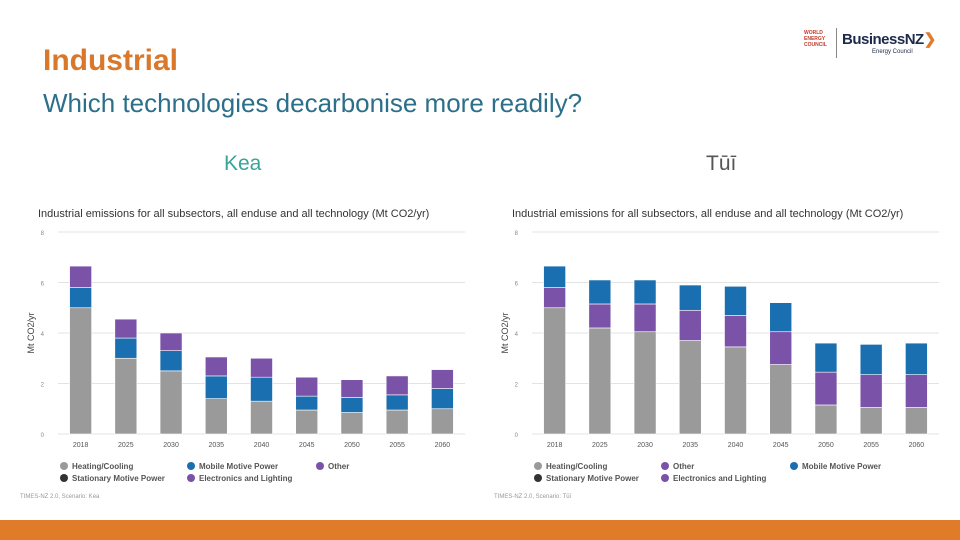 Image resolution: width=960 pixels, height=540 pixels. What do you see at coordinates (307, 403) in the screenshot?
I see `bar-mobile-motive-power-2045` at bounding box center [307, 403].